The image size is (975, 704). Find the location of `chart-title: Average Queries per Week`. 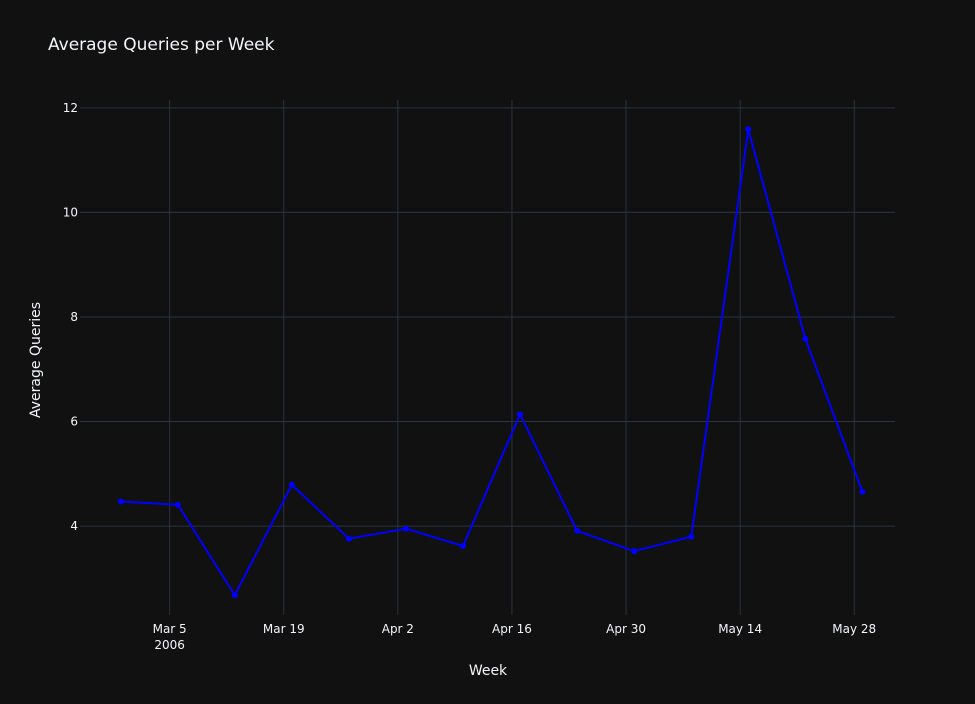

chart-title: Average Queries per Week is located at coordinates (161, 45).